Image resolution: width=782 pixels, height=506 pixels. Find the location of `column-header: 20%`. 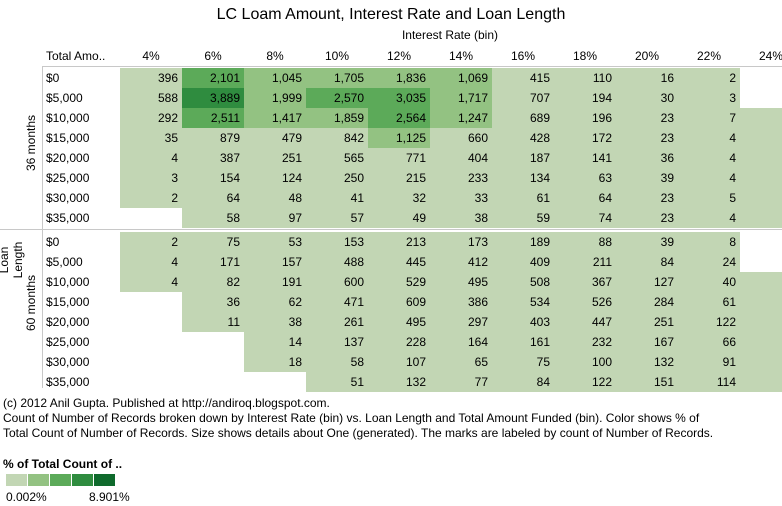

column-header: 20% is located at coordinates (647, 56).